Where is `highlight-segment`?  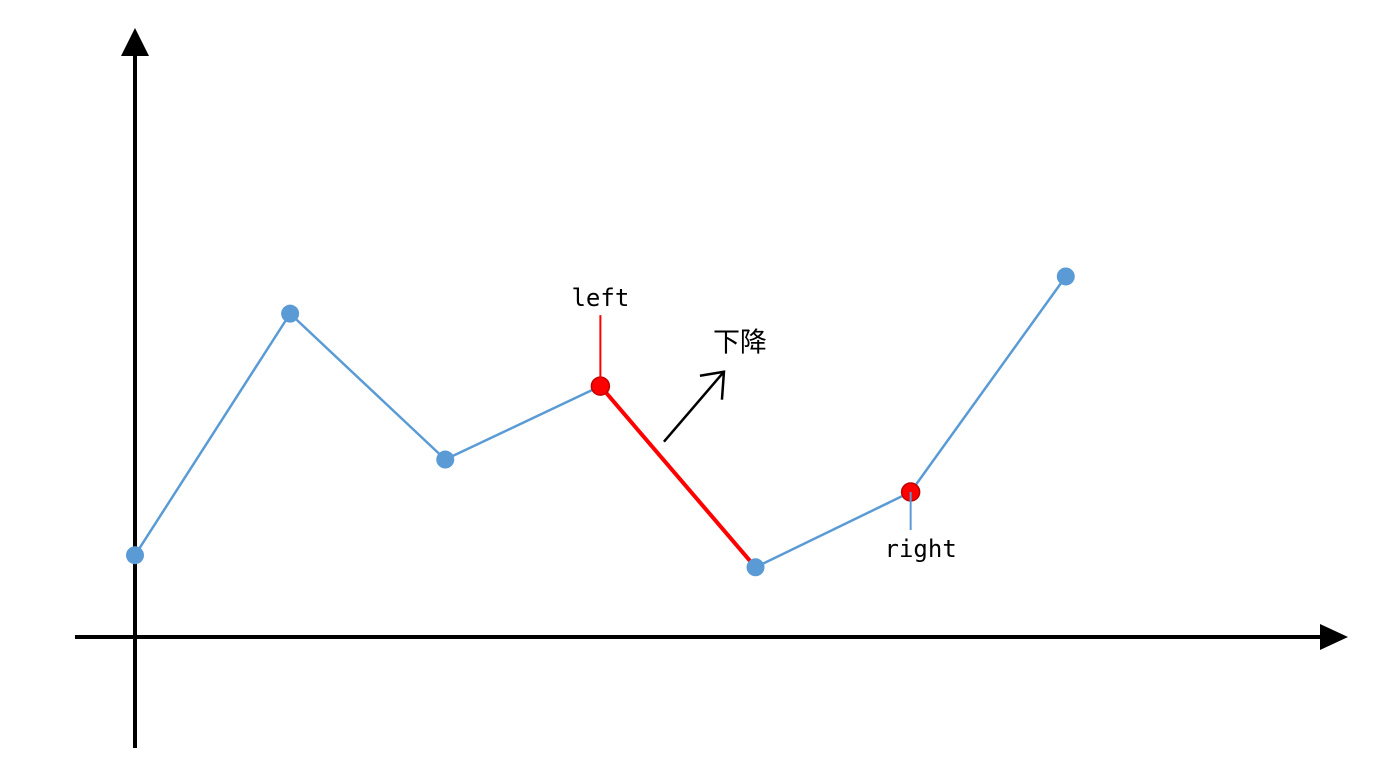
highlight-segment is located at coordinates (678, 477).